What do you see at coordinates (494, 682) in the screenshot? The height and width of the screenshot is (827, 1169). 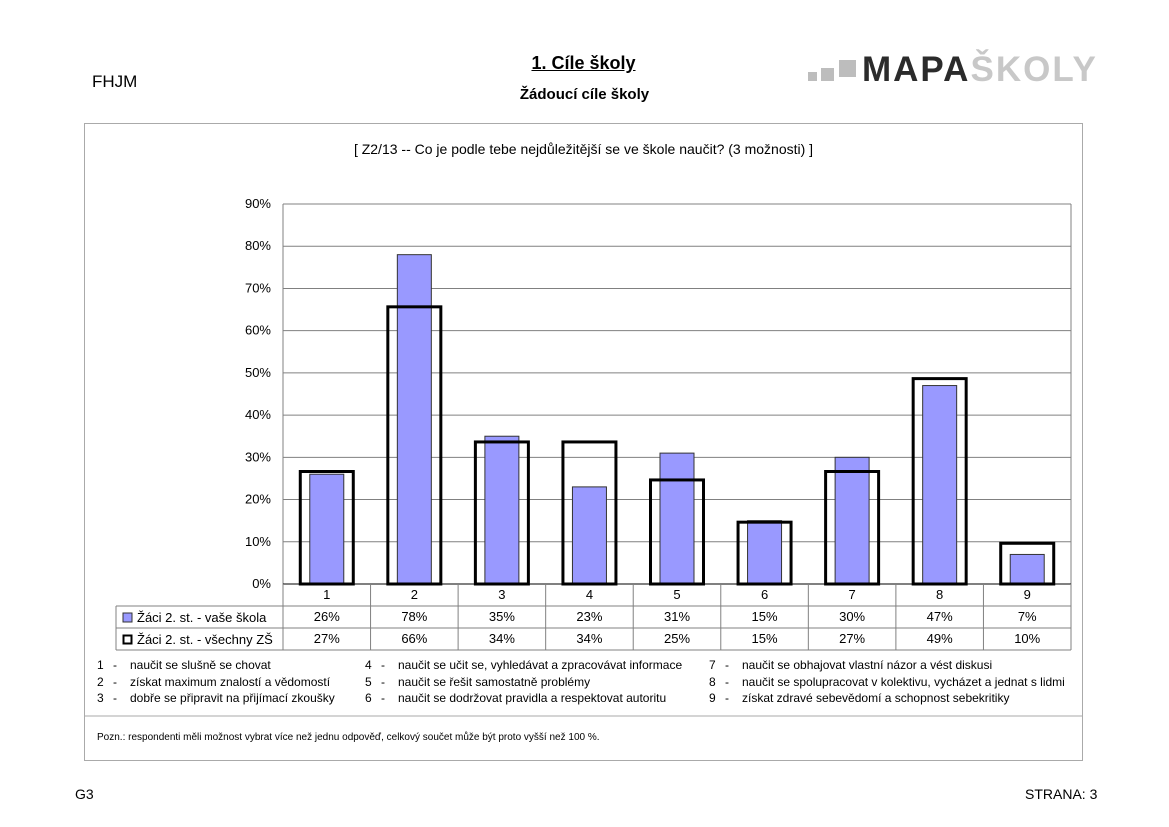 I see `legend-item-text: naučit se řešit samostatně problémy` at bounding box center [494, 682].